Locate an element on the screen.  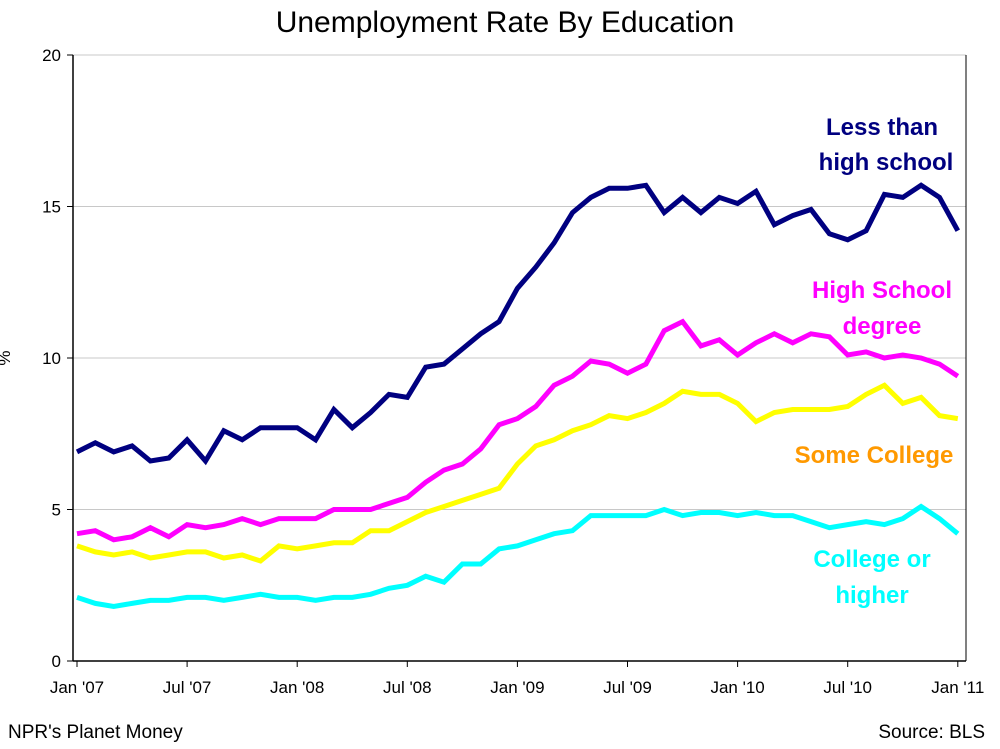
y-tick-label: 10 is located at coordinates (51, 358).